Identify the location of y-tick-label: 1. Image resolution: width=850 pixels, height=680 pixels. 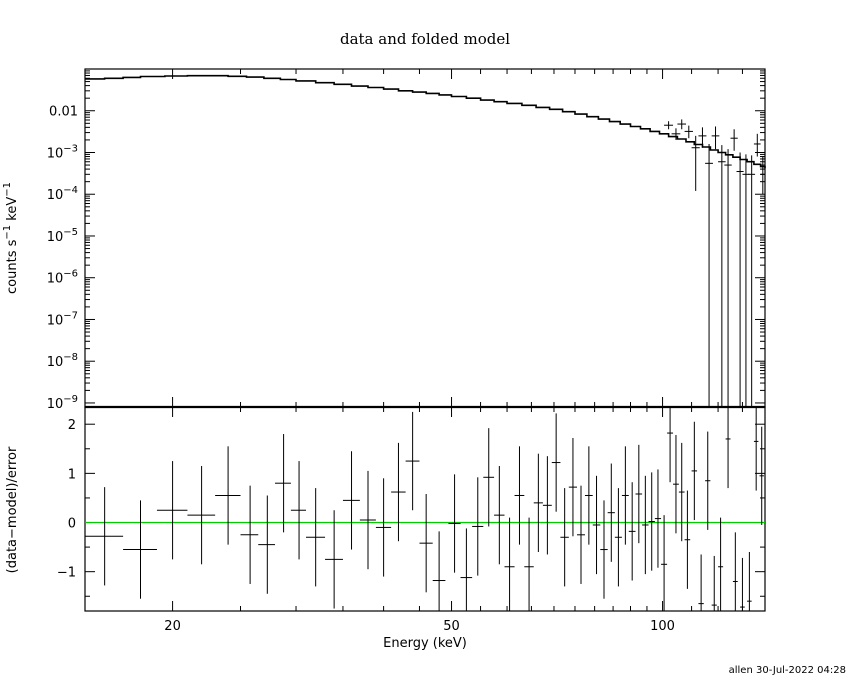
(72, 474).